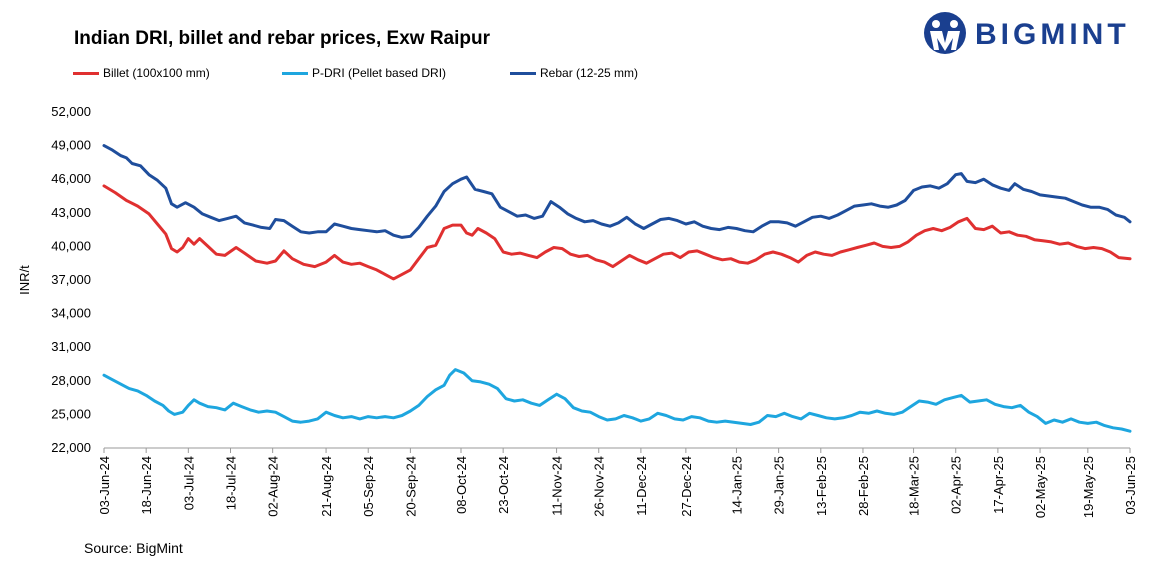  What do you see at coordinates (273, 486) in the screenshot?
I see `x-tick-label: 02-Aug-24` at bounding box center [273, 486].